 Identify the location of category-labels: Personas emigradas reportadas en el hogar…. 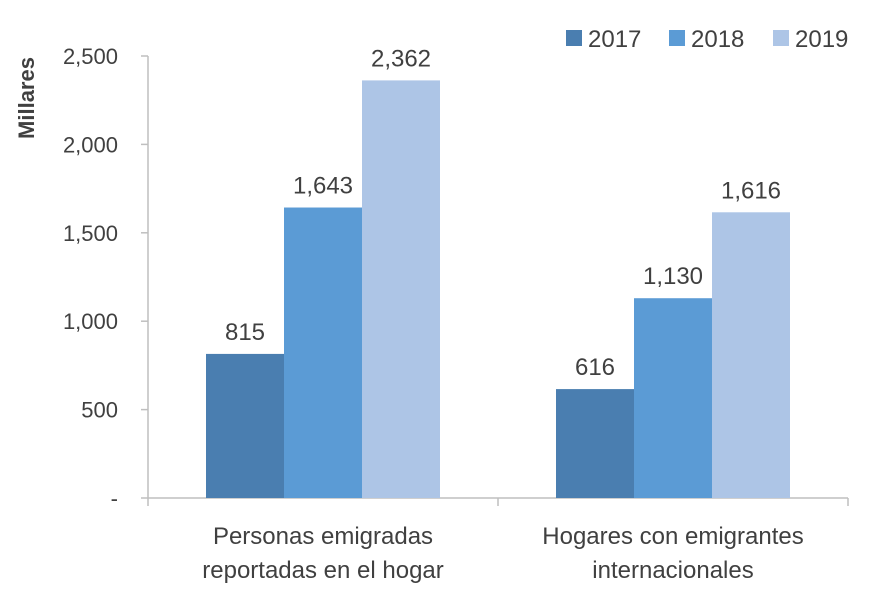
(502, 553).